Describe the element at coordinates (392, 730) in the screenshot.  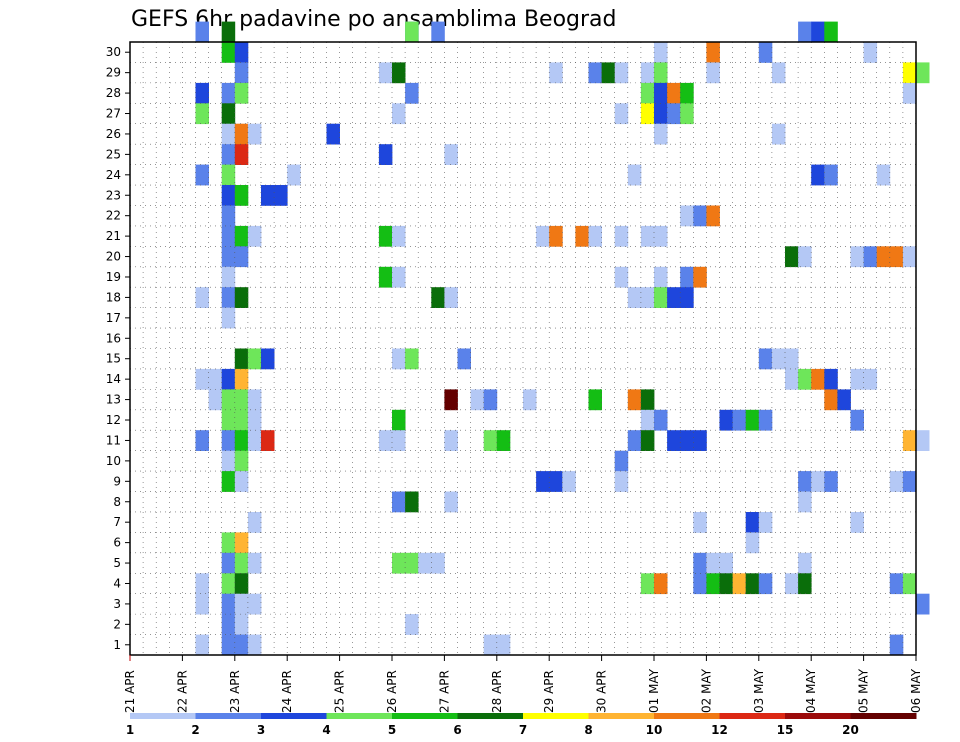
I see `legend-label: 5` at that location.